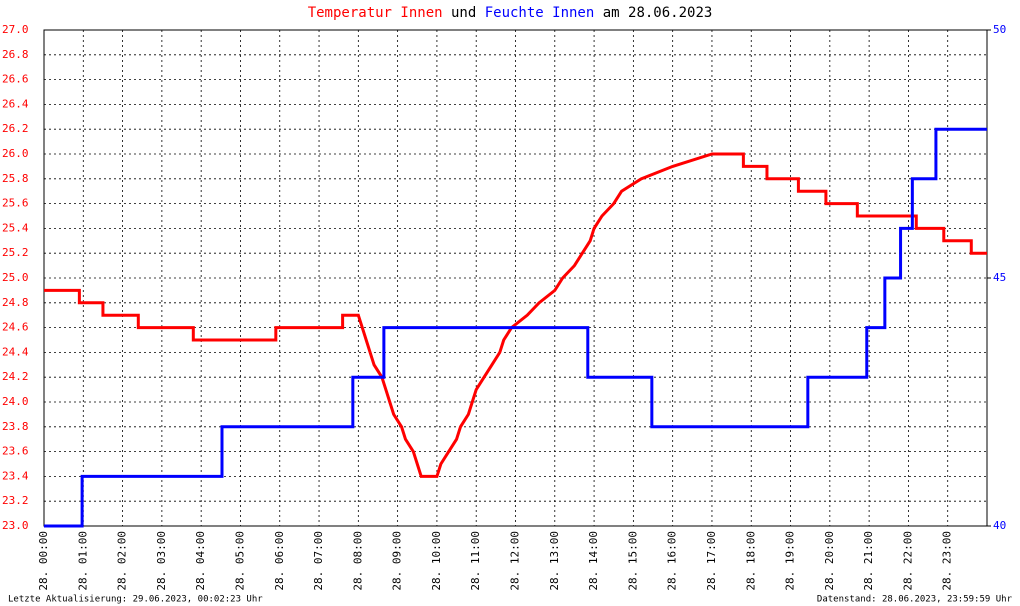 Image resolution: width=1020 pixels, height=606 pixels. I want to click on x-tick-label: 28. 21:00, so click(868, 561).